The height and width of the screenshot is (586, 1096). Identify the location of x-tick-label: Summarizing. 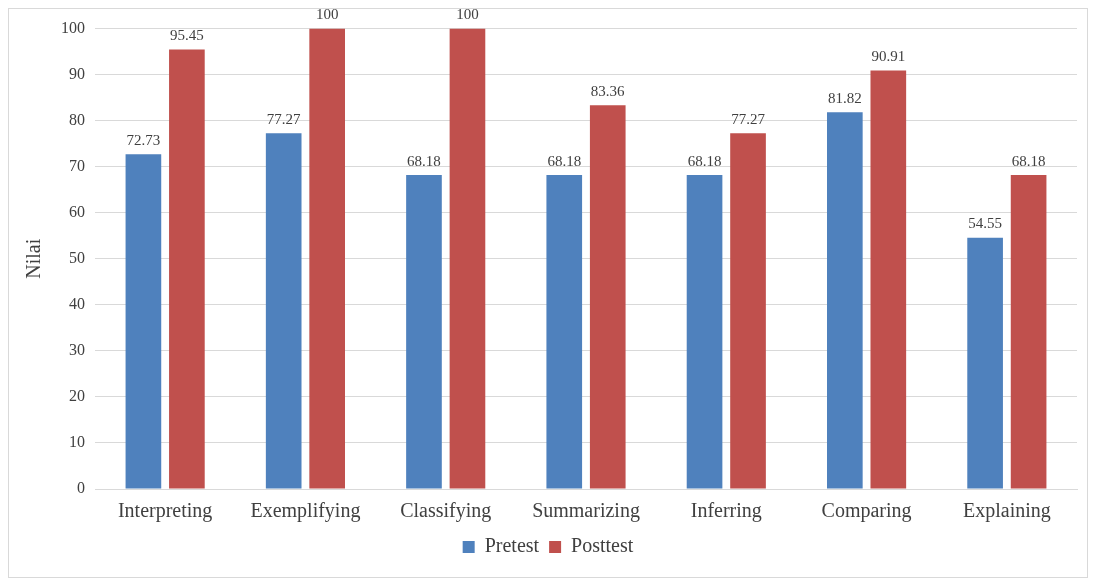
(586, 511).